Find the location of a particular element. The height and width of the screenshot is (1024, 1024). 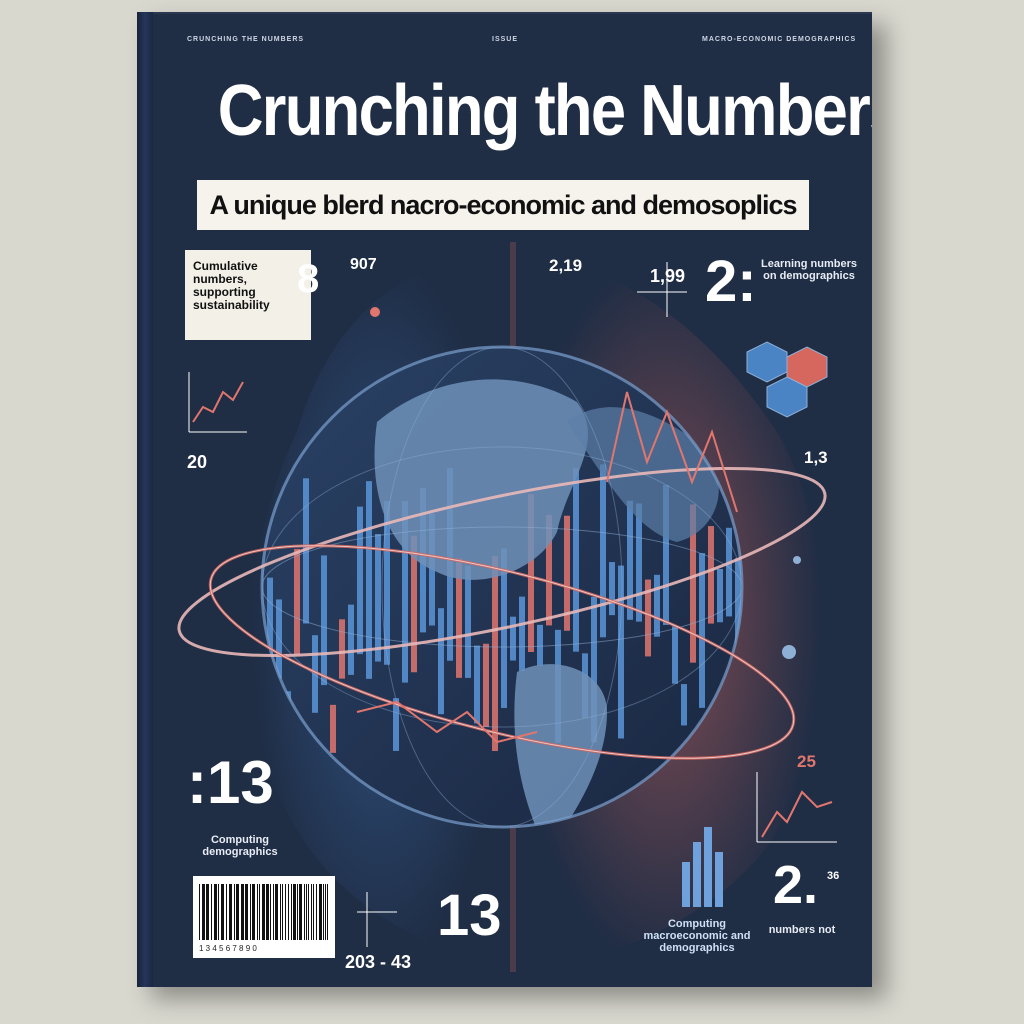

mini-chart-left is located at coordinates (217, 402).